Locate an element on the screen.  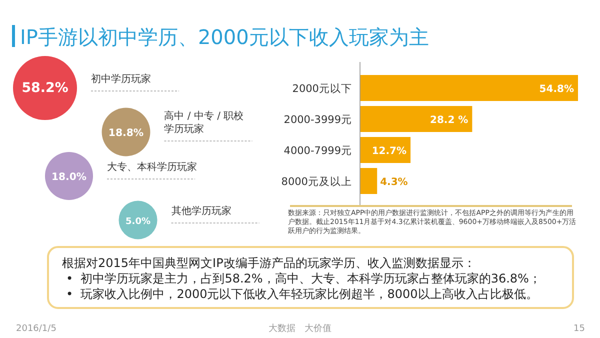
text: • 初中学历玩家是主力，占到58.2%，高中、大专、本科学历玩家占整体玩家的36.8%； is located at coordinates (303, 279).